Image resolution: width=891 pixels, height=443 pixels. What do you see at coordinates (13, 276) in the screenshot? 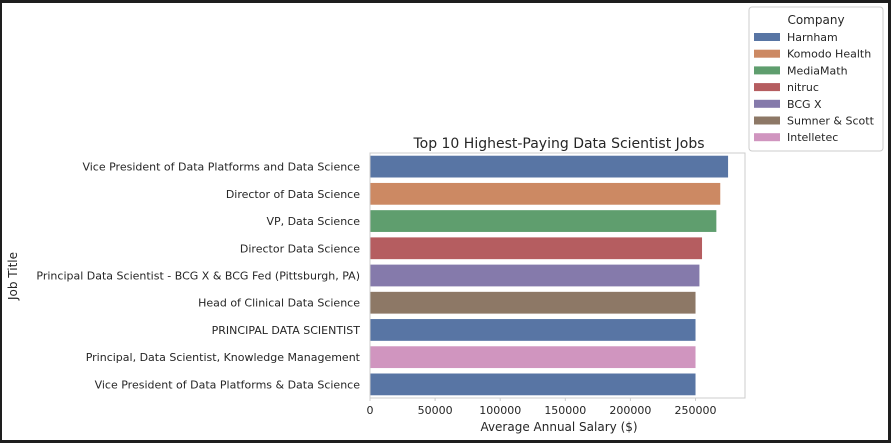
I see `y-axis-label: Job Title` at bounding box center [13, 276].